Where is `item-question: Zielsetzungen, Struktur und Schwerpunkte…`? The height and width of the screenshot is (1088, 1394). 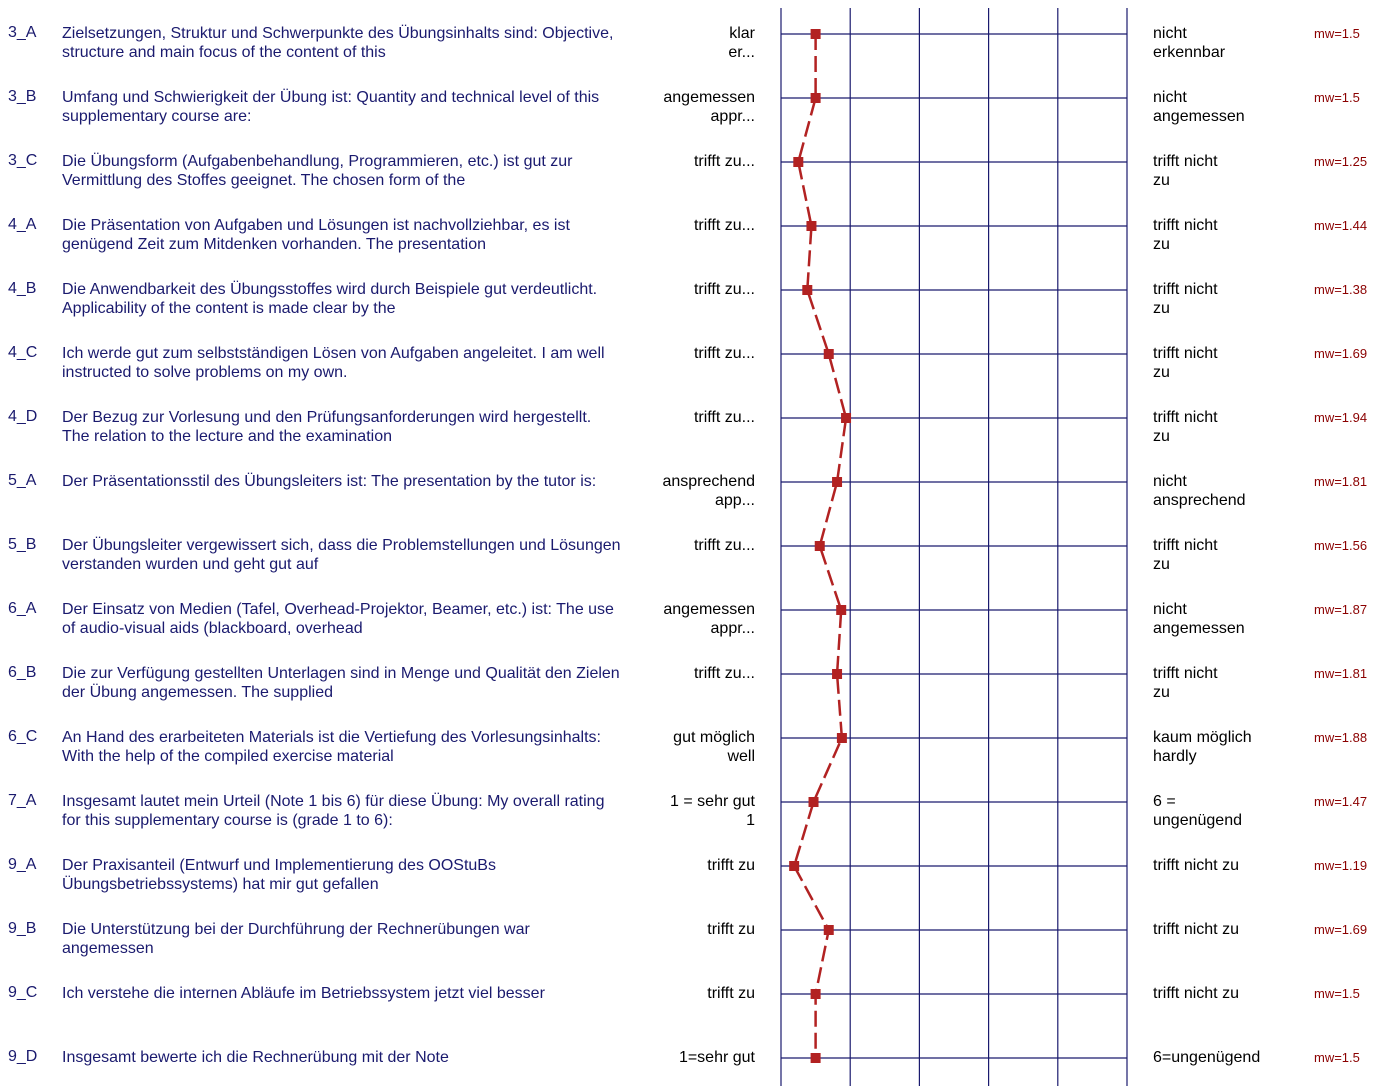
item-question: Zielsetzungen, Struktur und Schwerpunkte… is located at coordinates (338, 43).